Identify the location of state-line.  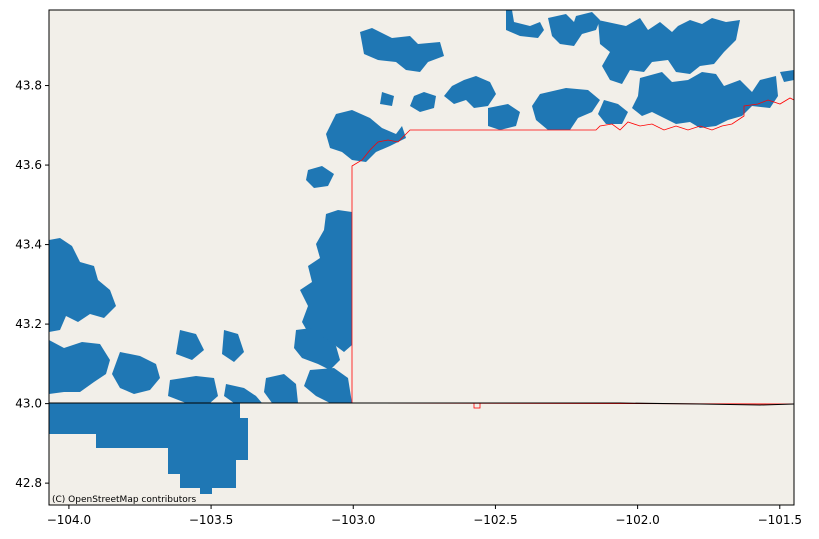
(421, 404).